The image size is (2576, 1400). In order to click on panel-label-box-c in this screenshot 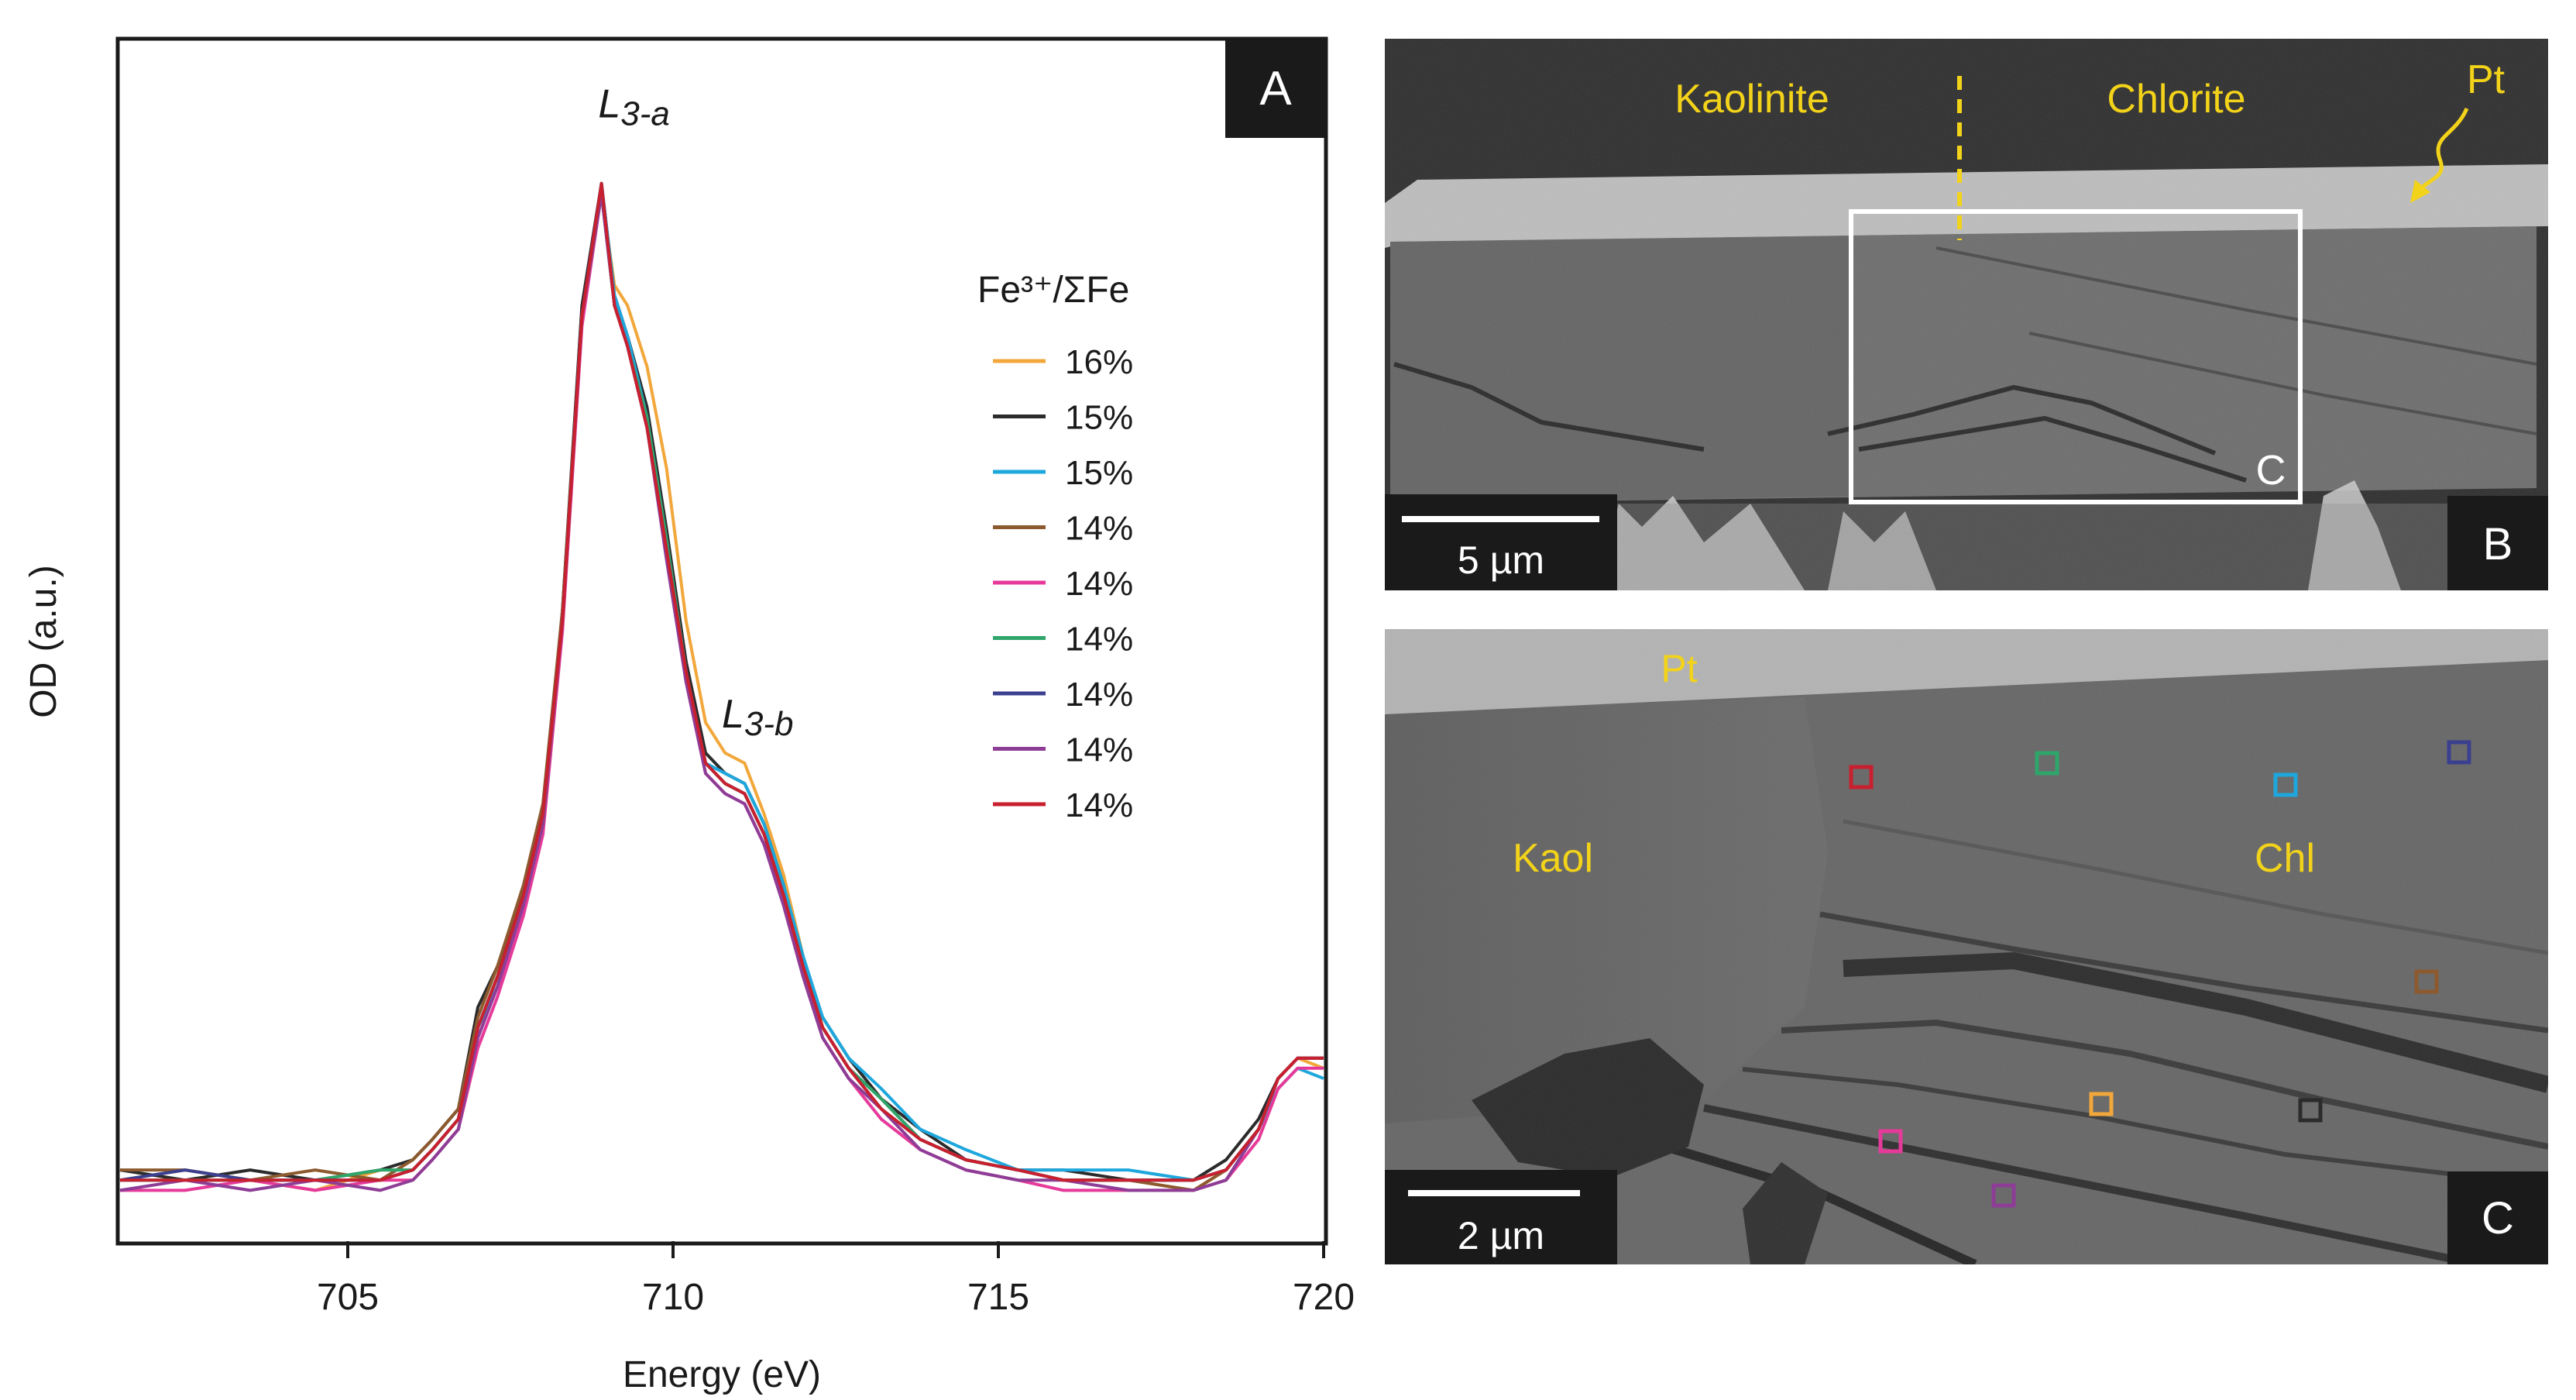, I will do `click(2497, 1217)`.